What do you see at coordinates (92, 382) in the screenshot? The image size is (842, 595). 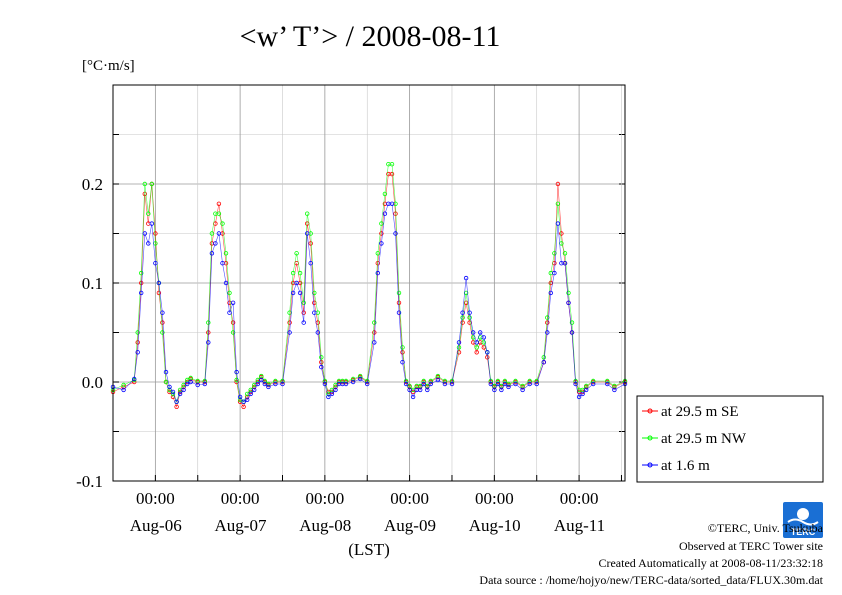 I see `y-tick-label: 0.0` at bounding box center [92, 382].